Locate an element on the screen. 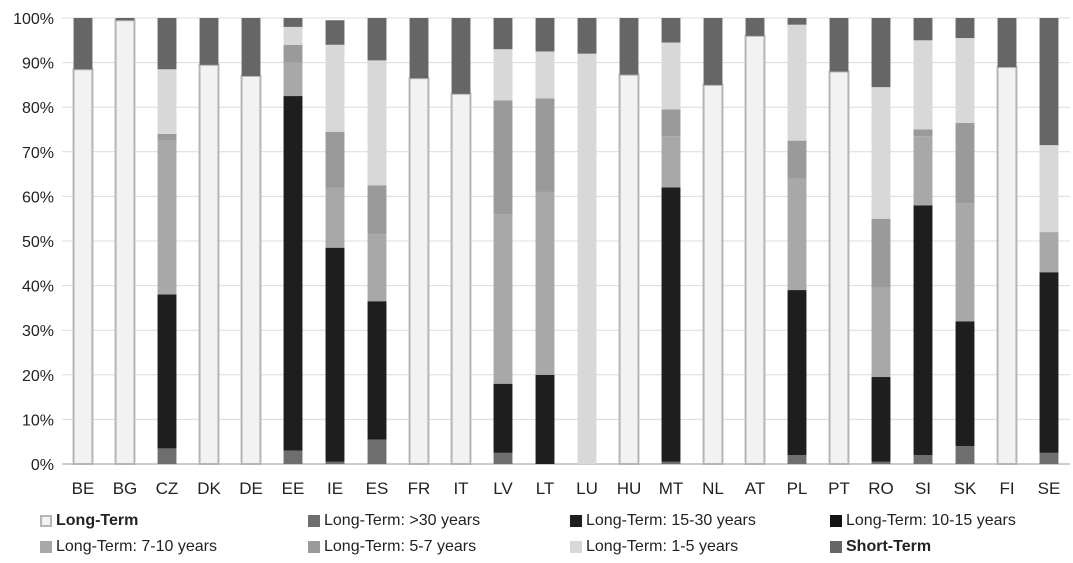 The width and height of the screenshot is (1073, 563). legend-label: Long-Term is located at coordinates (97, 520).